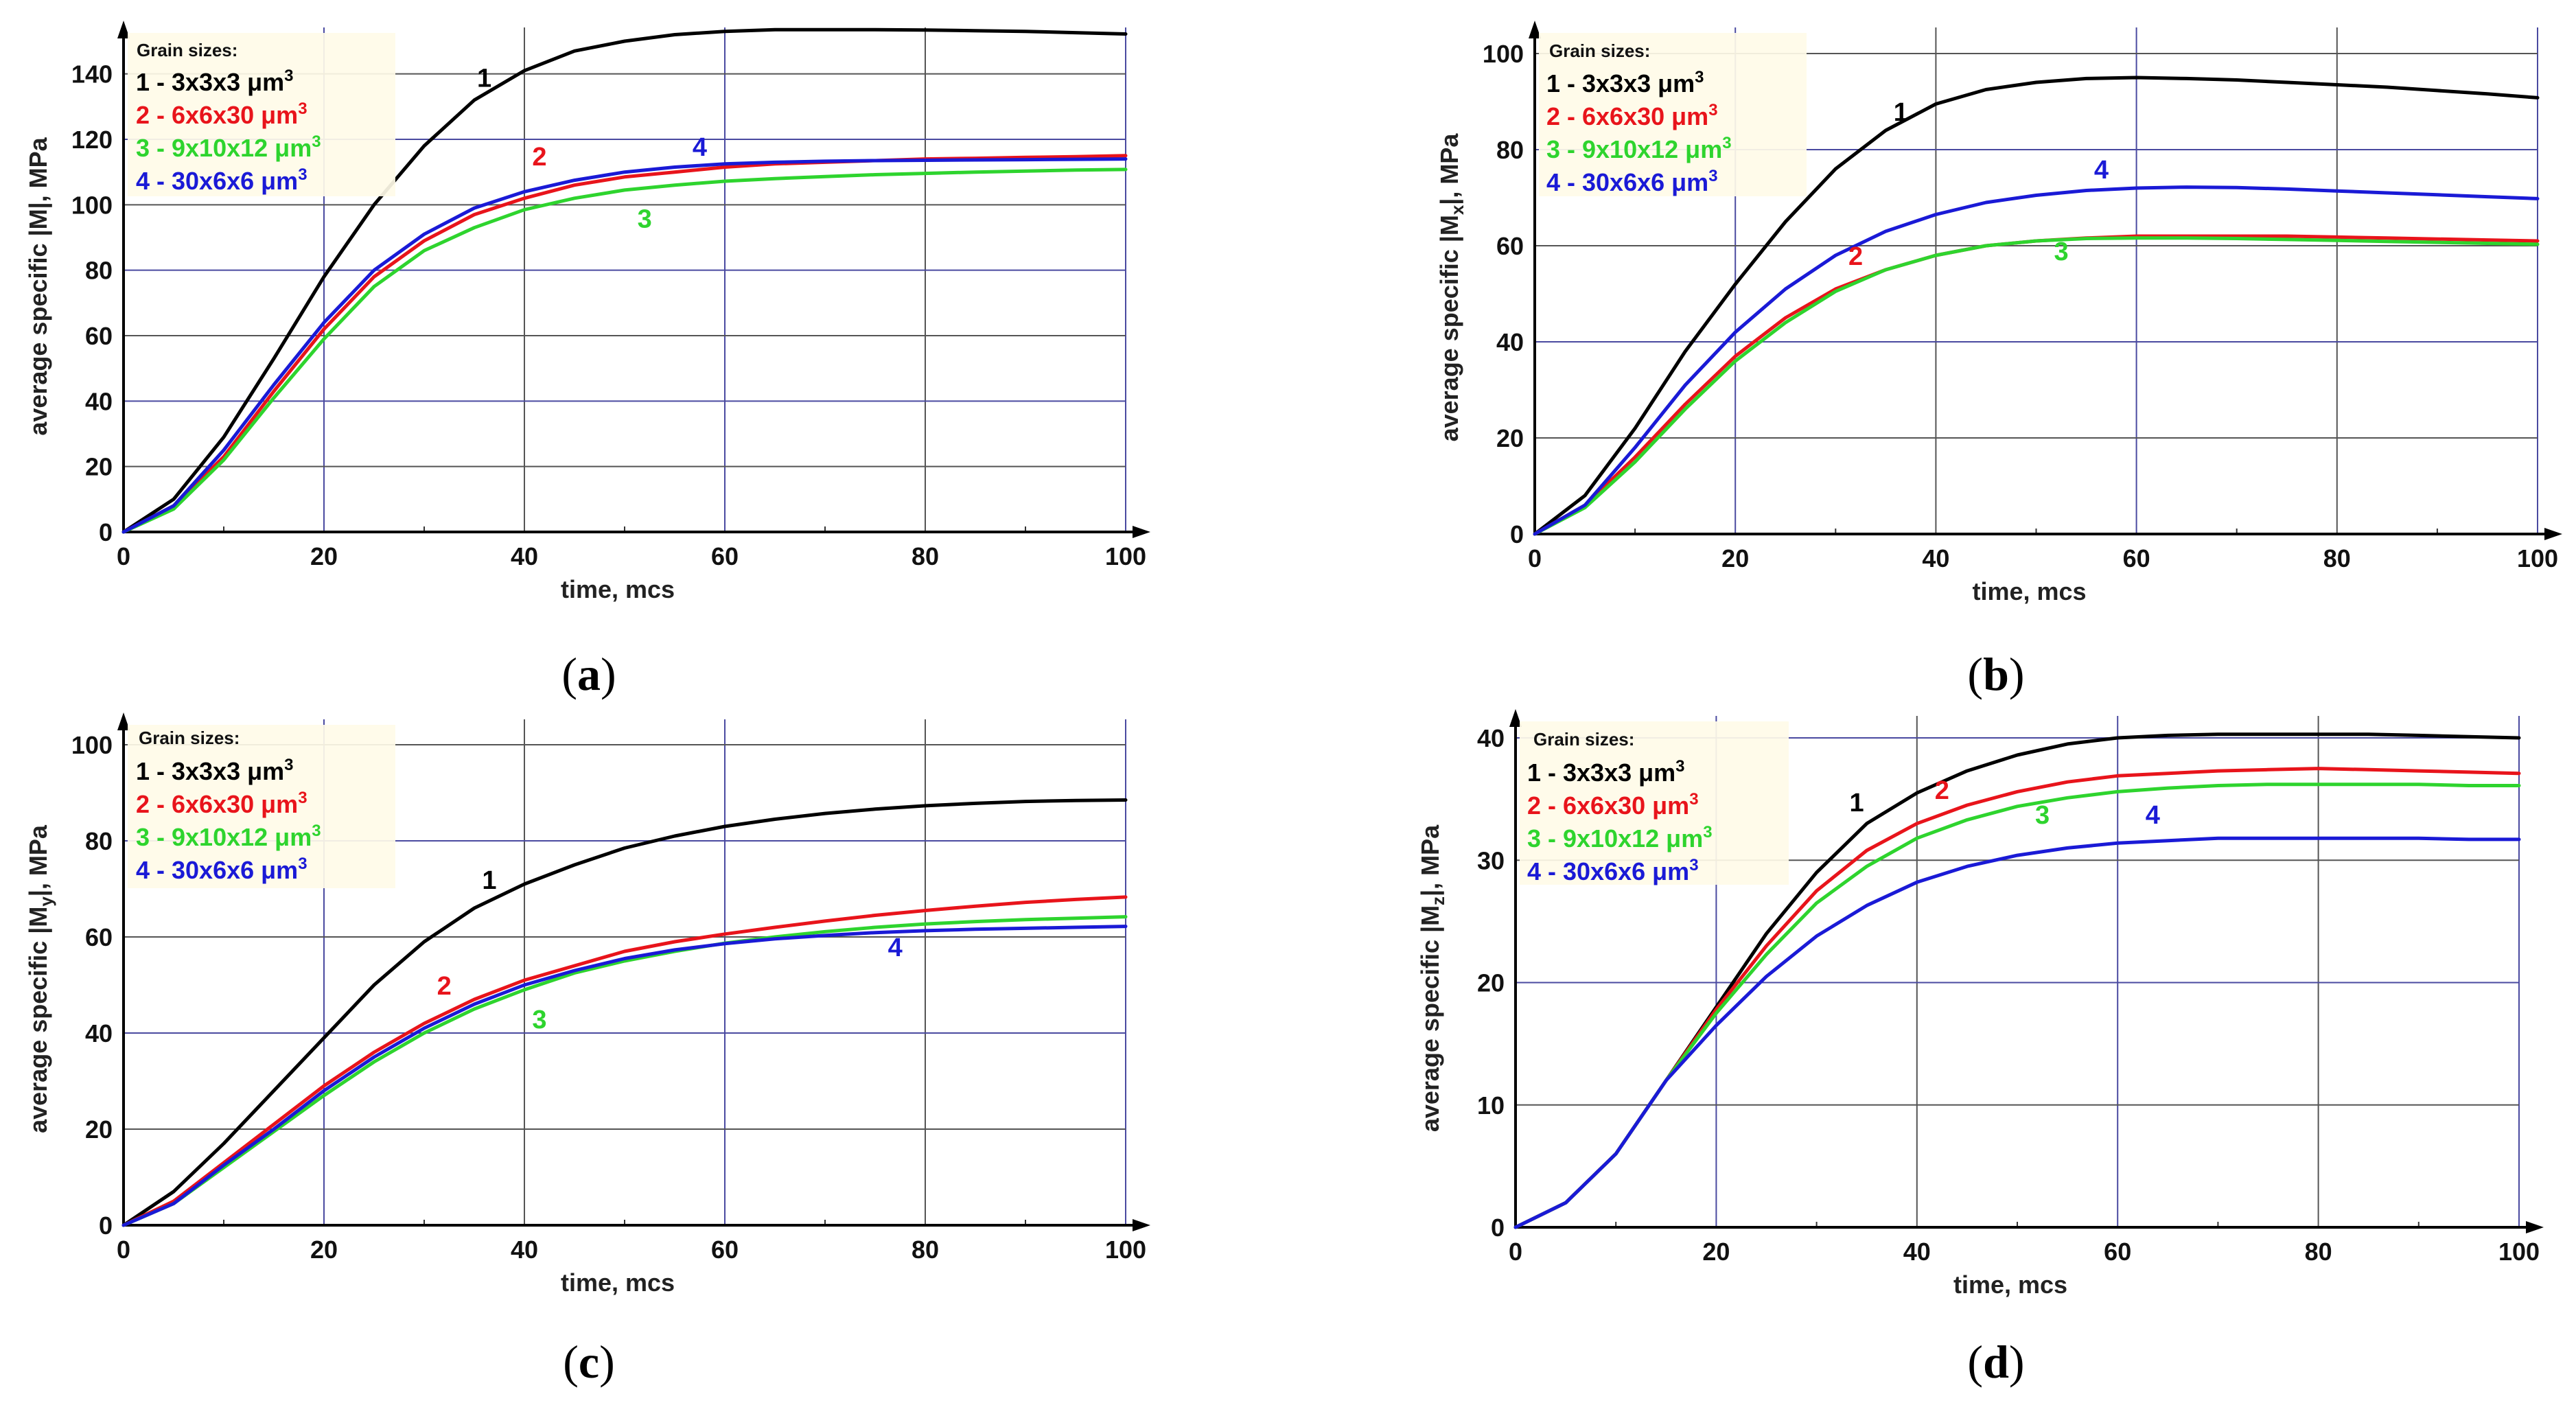 This screenshot has width=2576, height=1403. What do you see at coordinates (1995, 1362) in the screenshot?
I see `panel-caption: (d)` at bounding box center [1995, 1362].